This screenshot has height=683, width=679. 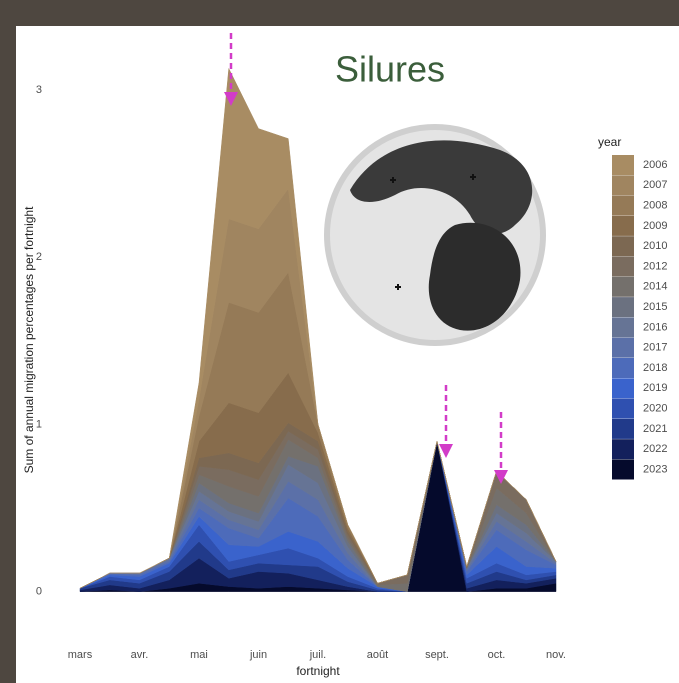 I want to click on legend-label: 2023, so click(x=655, y=469).